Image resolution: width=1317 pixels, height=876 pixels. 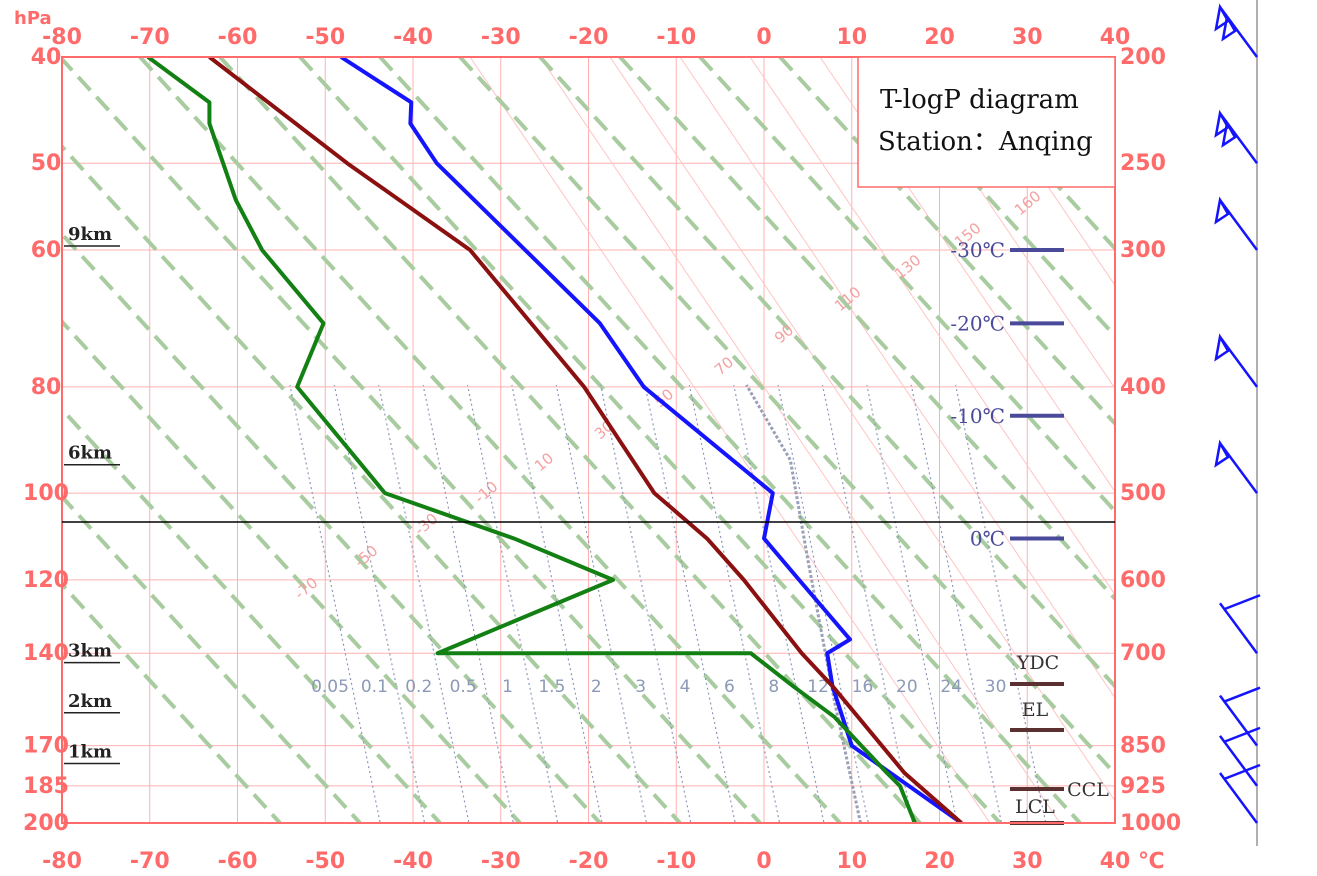 What do you see at coordinates (939, 861) in the screenshot?
I see `temp-tick-bottom: 20` at bounding box center [939, 861].